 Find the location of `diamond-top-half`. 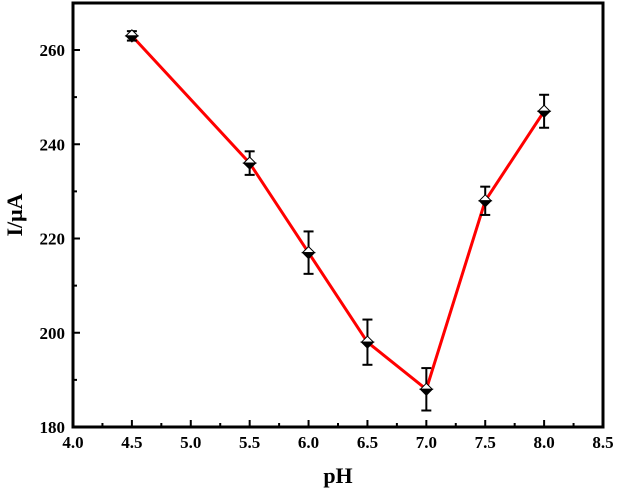

diamond-top-half is located at coordinates (544, 108).